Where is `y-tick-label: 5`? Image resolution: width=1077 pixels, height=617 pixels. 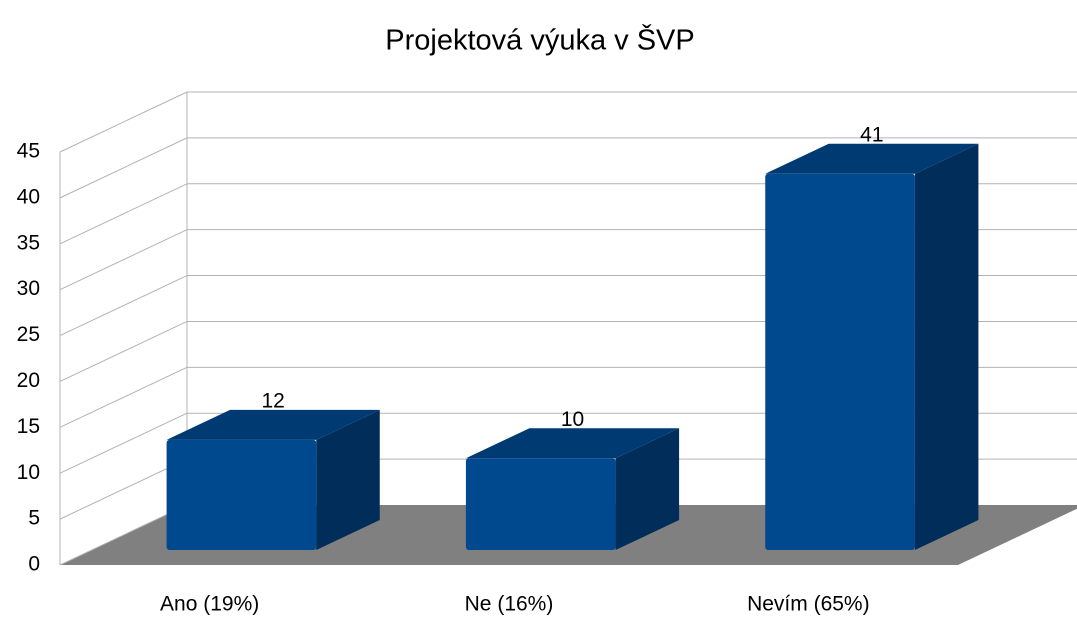
y-tick-label: 5 is located at coordinates (34, 518).